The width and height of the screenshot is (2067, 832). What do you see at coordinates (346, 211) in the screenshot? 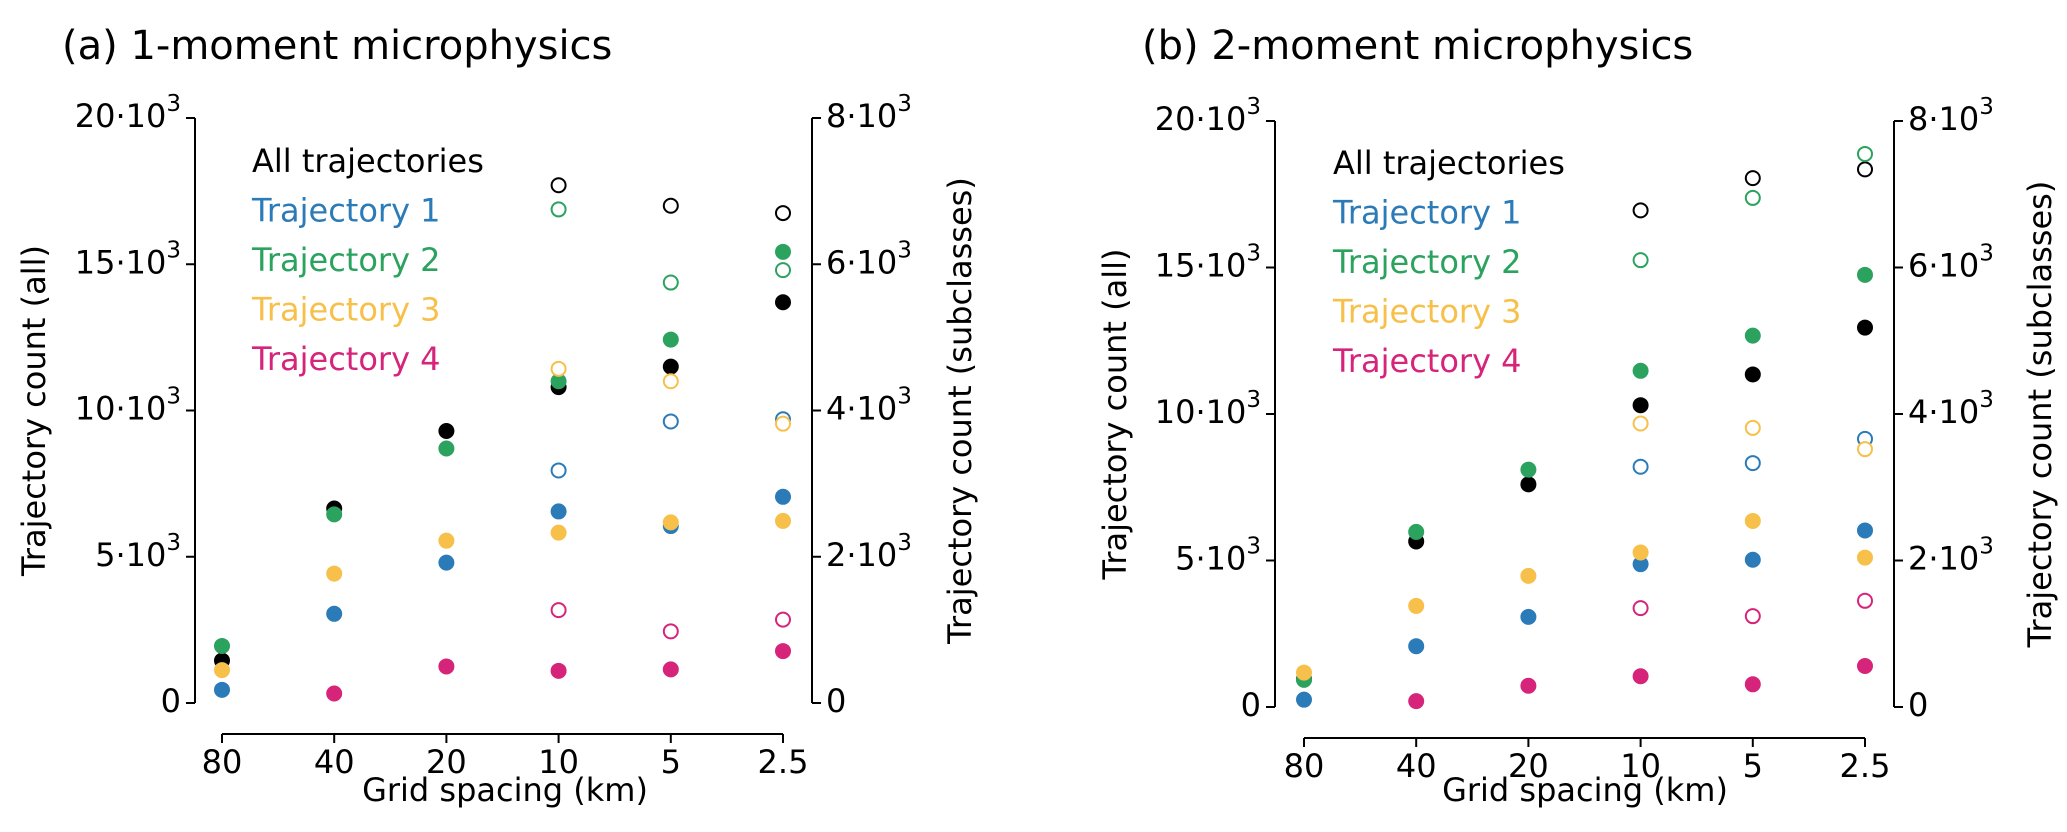
I see `legend-entry: Trajectory 1` at bounding box center [346, 211].